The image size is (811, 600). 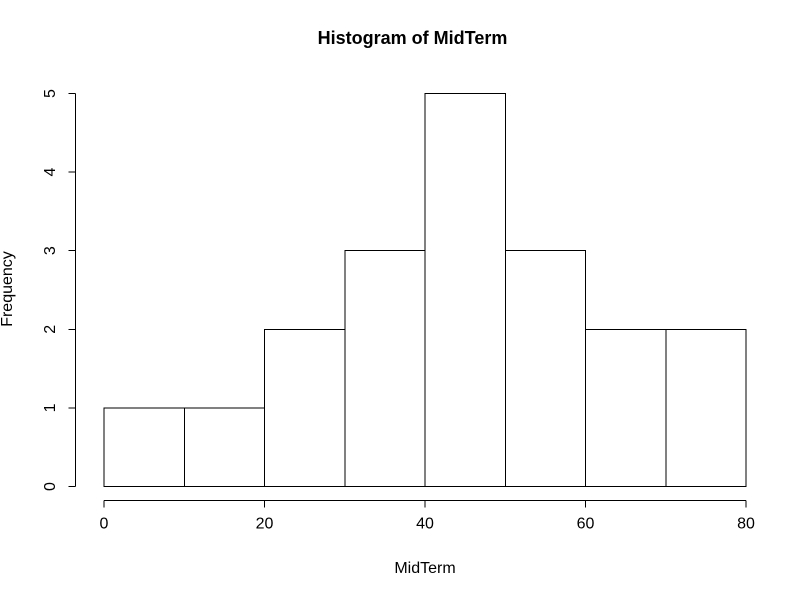 What do you see at coordinates (50, 486) in the screenshot?
I see `y-axis-tick-label: 0` at bounding box center [50, 486].